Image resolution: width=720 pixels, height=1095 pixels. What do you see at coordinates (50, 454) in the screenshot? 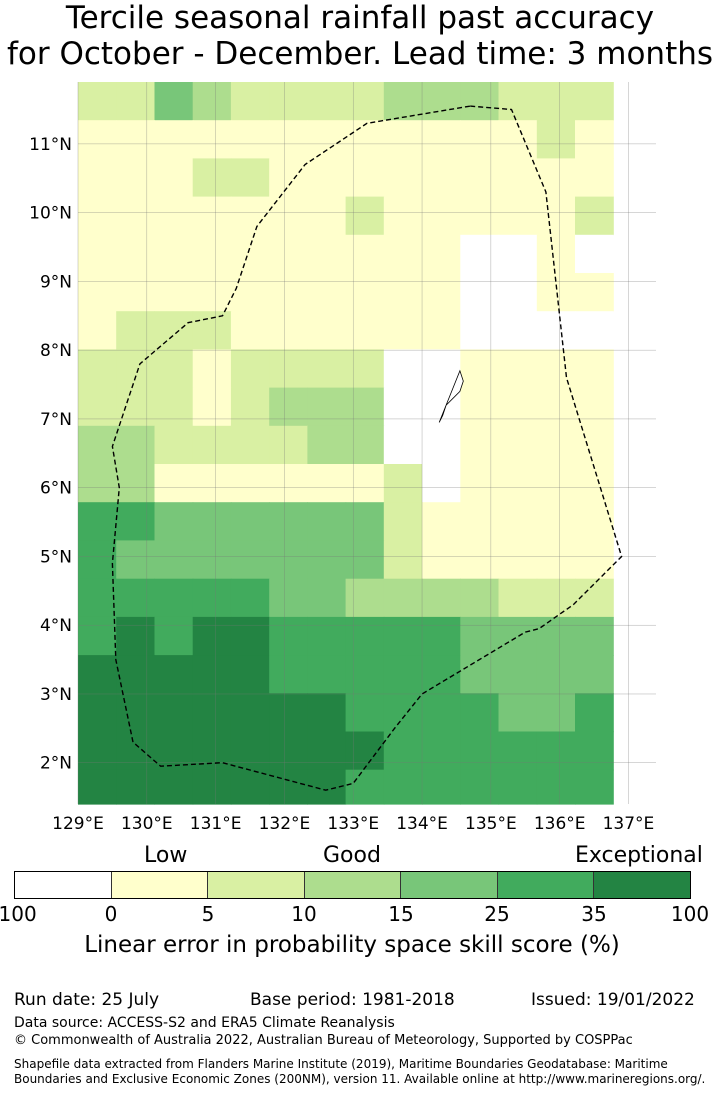
I see `latitude-labels: 11°N 10°N 9°N 8°N 7°N 6°N 5°N 4°N 3°N 2°N` at bounding box center [50, 454].